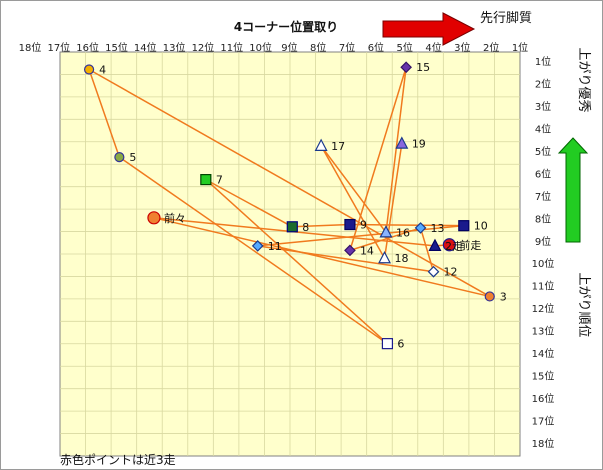  What do you see at coordinates (438, 228) in the screenshot?
I see `point-label: 13` at bounding box center [438, 228].